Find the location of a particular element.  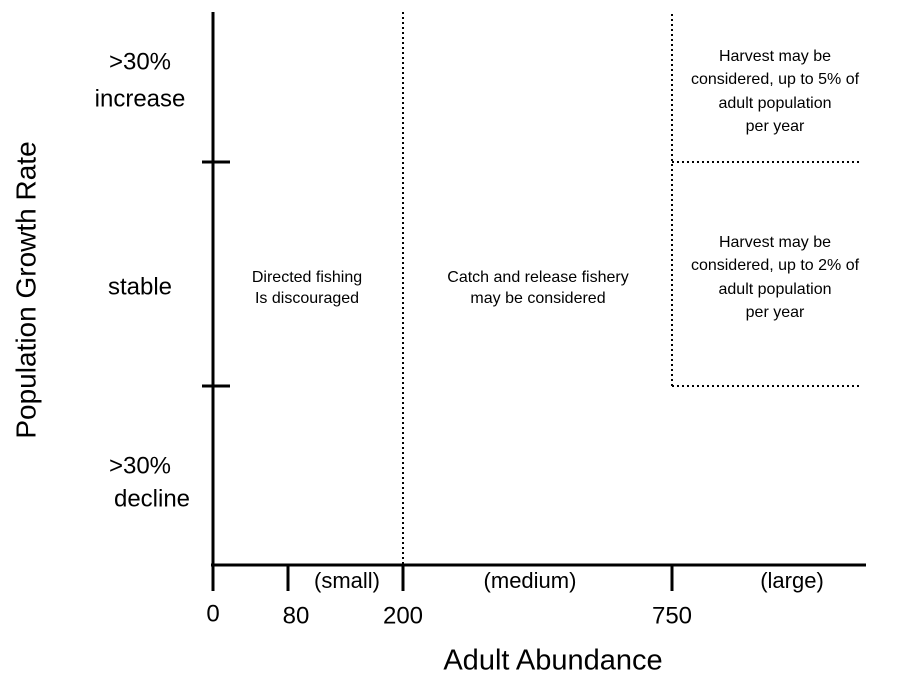

x-tick-label: 750 is located at coordinates (672, 615).